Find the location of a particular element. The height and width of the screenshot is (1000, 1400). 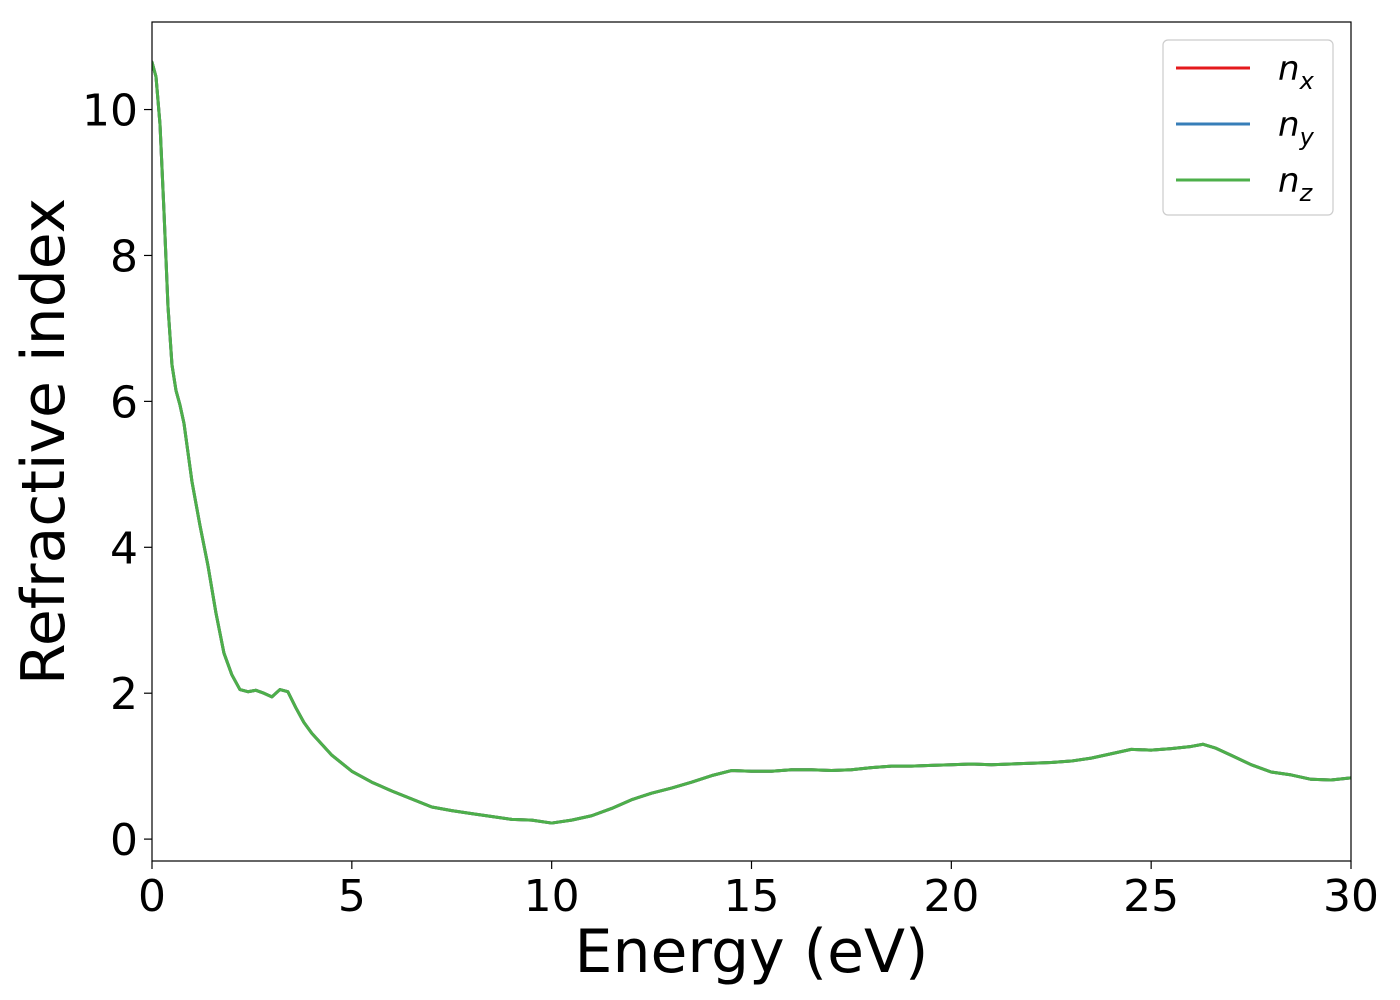

y-tick-label: 8 is located at coordinates (124, 256).